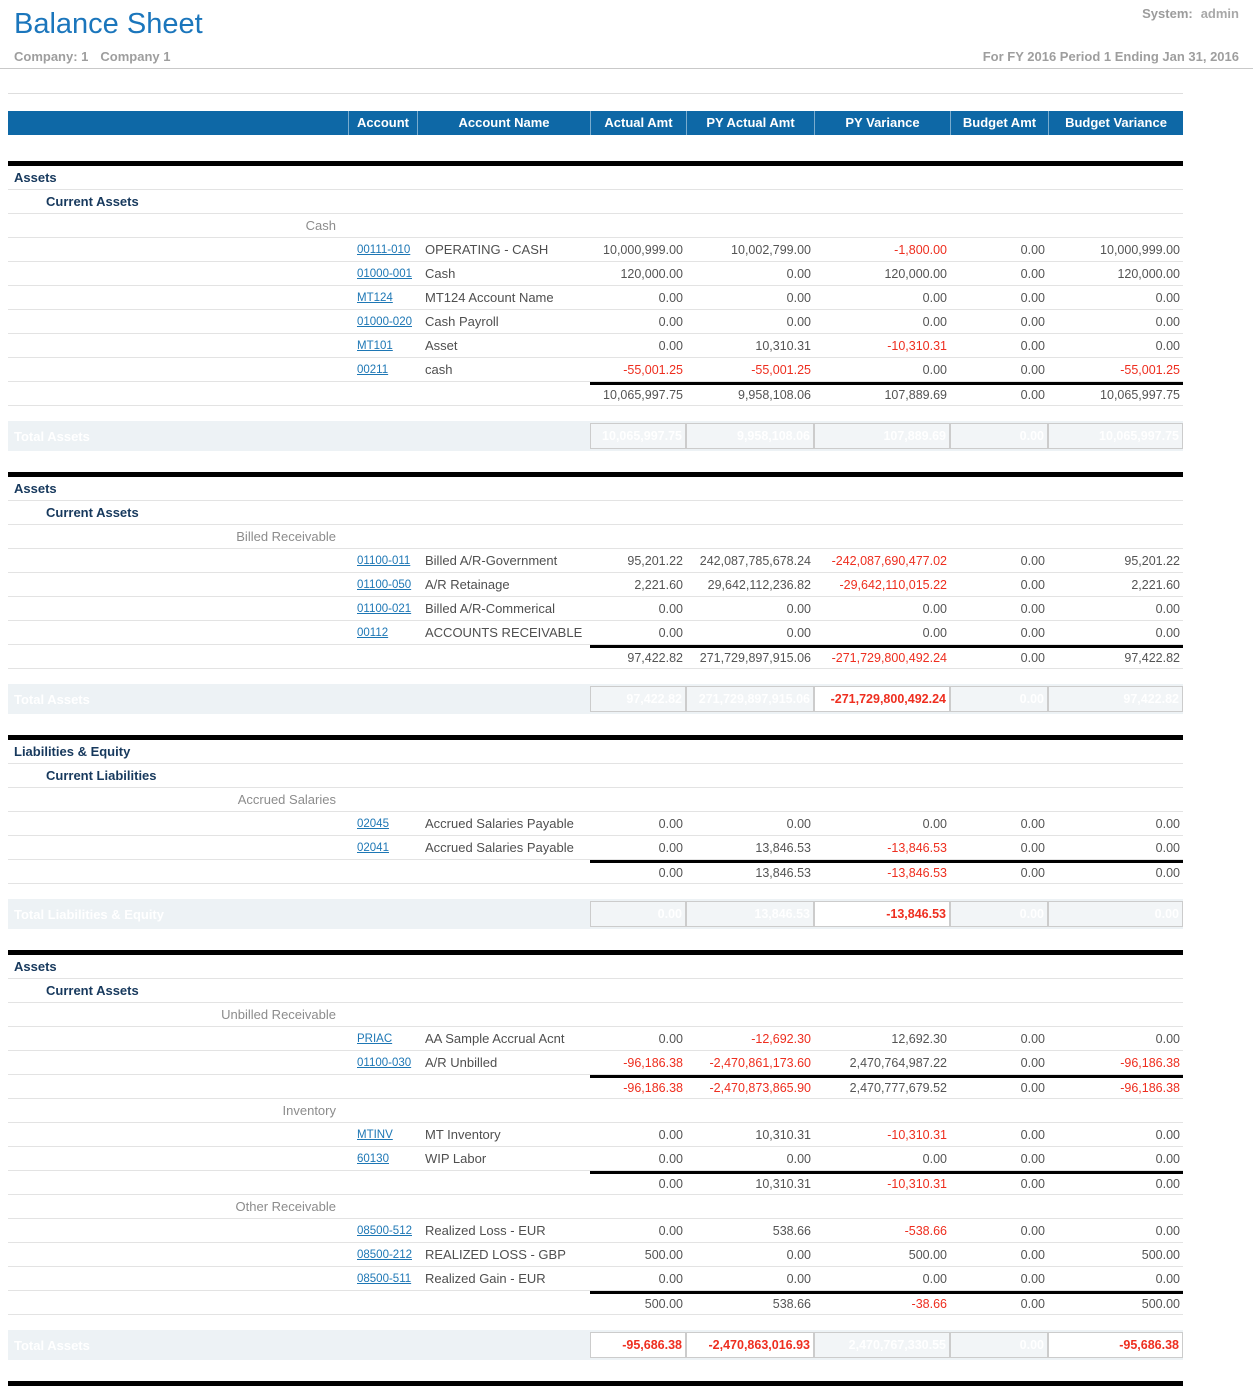 The width and height of the screenshot is (1253, 1386). What do you see at coordinates (462, 321) in the screenshot?
I see `account-name-cell: Cash Payroll` at bounding box center [462, 321].